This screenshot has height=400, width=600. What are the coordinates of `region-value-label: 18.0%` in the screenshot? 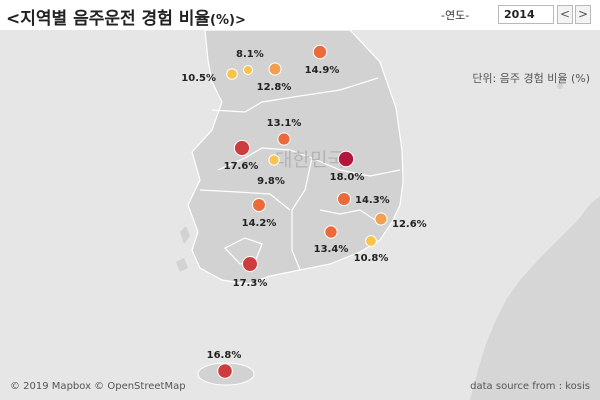 It's located at (347, 177).